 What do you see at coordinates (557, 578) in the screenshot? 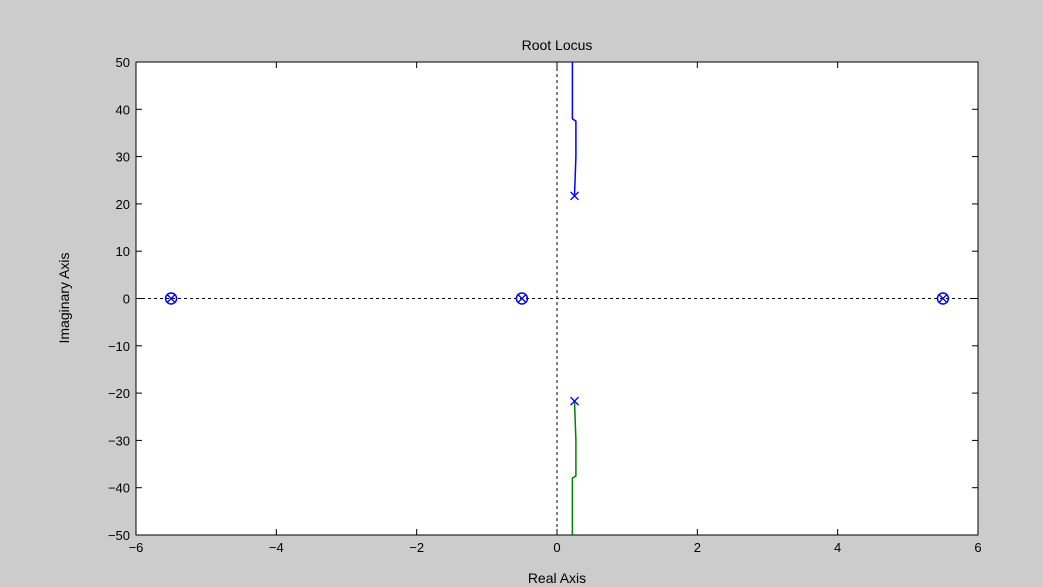
I see `x-axis-label: Real Axis` at bounding box center [557, 578].